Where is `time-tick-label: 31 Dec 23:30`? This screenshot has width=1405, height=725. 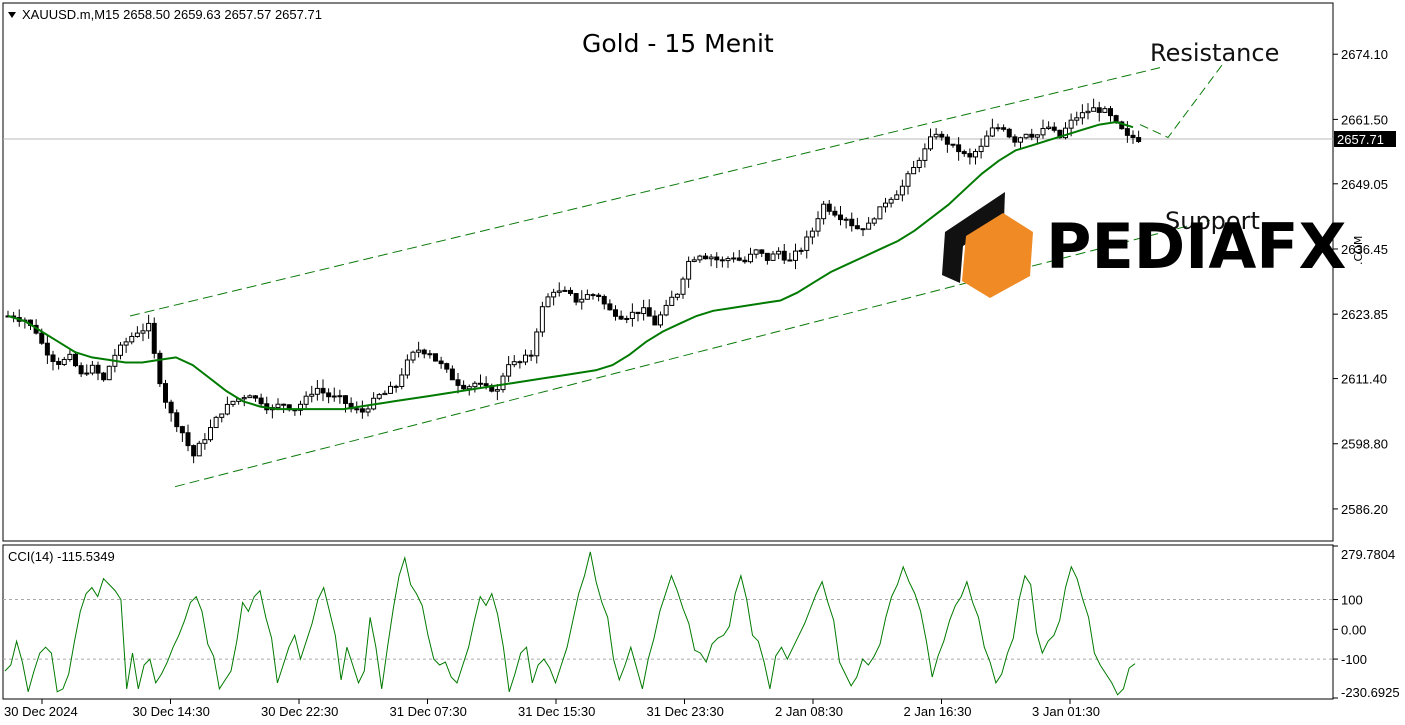
time-tick-label: 31 Dec 23:30 is located at coordinates (685, 711).